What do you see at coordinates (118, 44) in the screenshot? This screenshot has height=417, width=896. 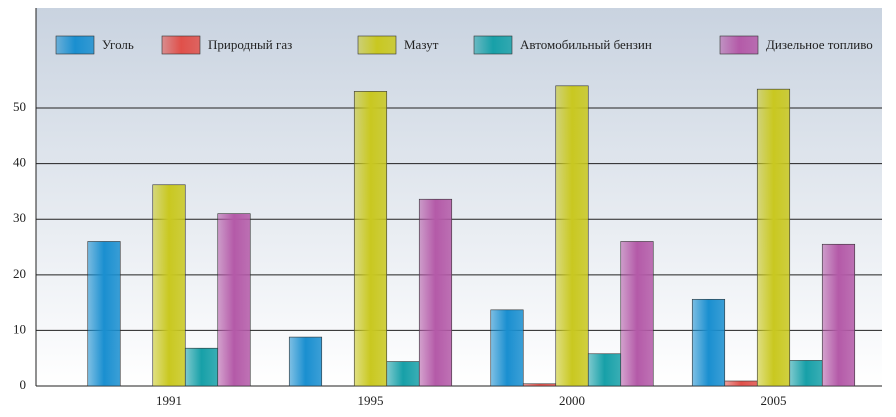 I see `legend-label: Уголь` at bounding box center [118, 44].